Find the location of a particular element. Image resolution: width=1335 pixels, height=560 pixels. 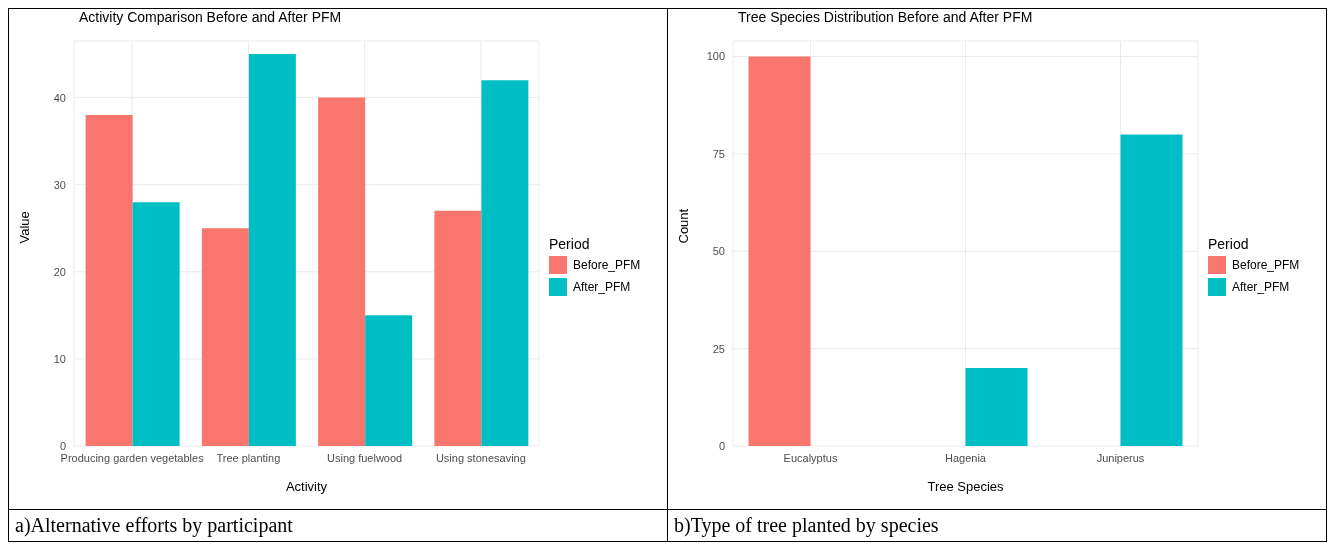

x-tick-label: Using stonesaving is located at coordinates (480, 457).